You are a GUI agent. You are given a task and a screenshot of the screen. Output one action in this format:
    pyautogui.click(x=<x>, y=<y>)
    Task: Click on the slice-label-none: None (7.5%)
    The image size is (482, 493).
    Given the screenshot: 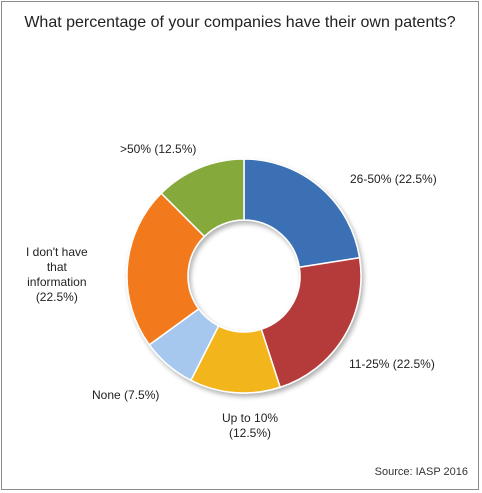 What is the action you would take?
    pyautogui.click(x=125, y=395)
    